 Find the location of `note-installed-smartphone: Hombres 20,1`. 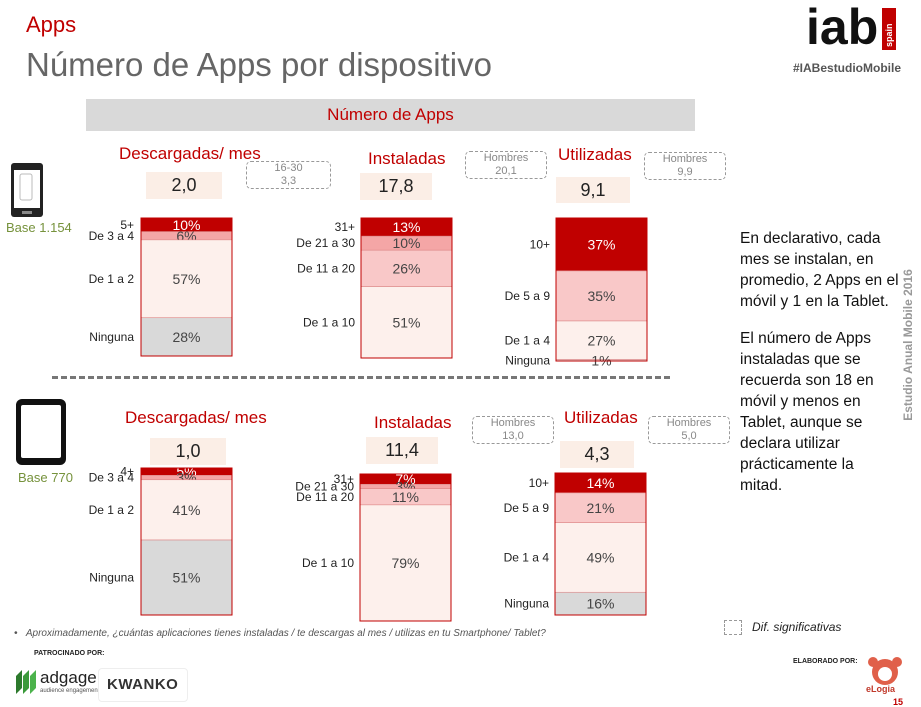

note-installed-smartphone: Hombres 20,1 is located at coordinates (506, 165).